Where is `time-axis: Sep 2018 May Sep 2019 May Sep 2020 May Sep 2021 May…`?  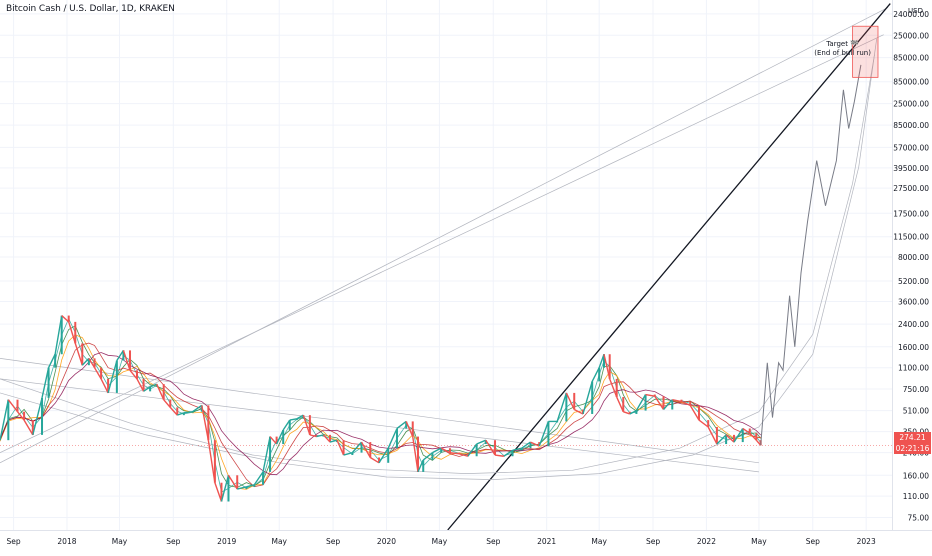
time-axis: Sep 2018 May Sep 2019 May Sep 2020 May Sep 2021 May… is located at coordinates (466, 540).